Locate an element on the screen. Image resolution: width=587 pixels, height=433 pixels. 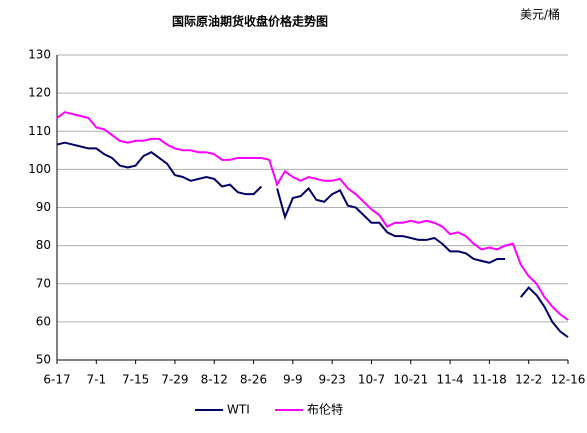
x-tick-label: 6-17 is located at coordinates (56, 380).